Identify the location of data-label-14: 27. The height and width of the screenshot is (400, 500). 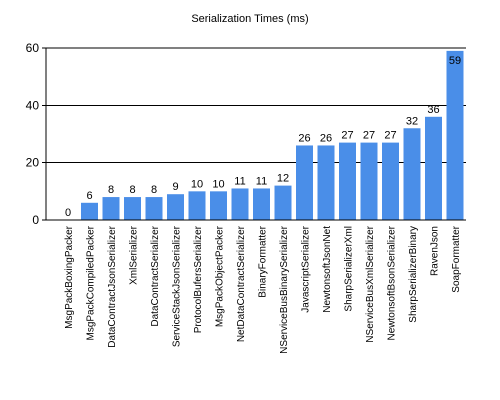
(369, 136).